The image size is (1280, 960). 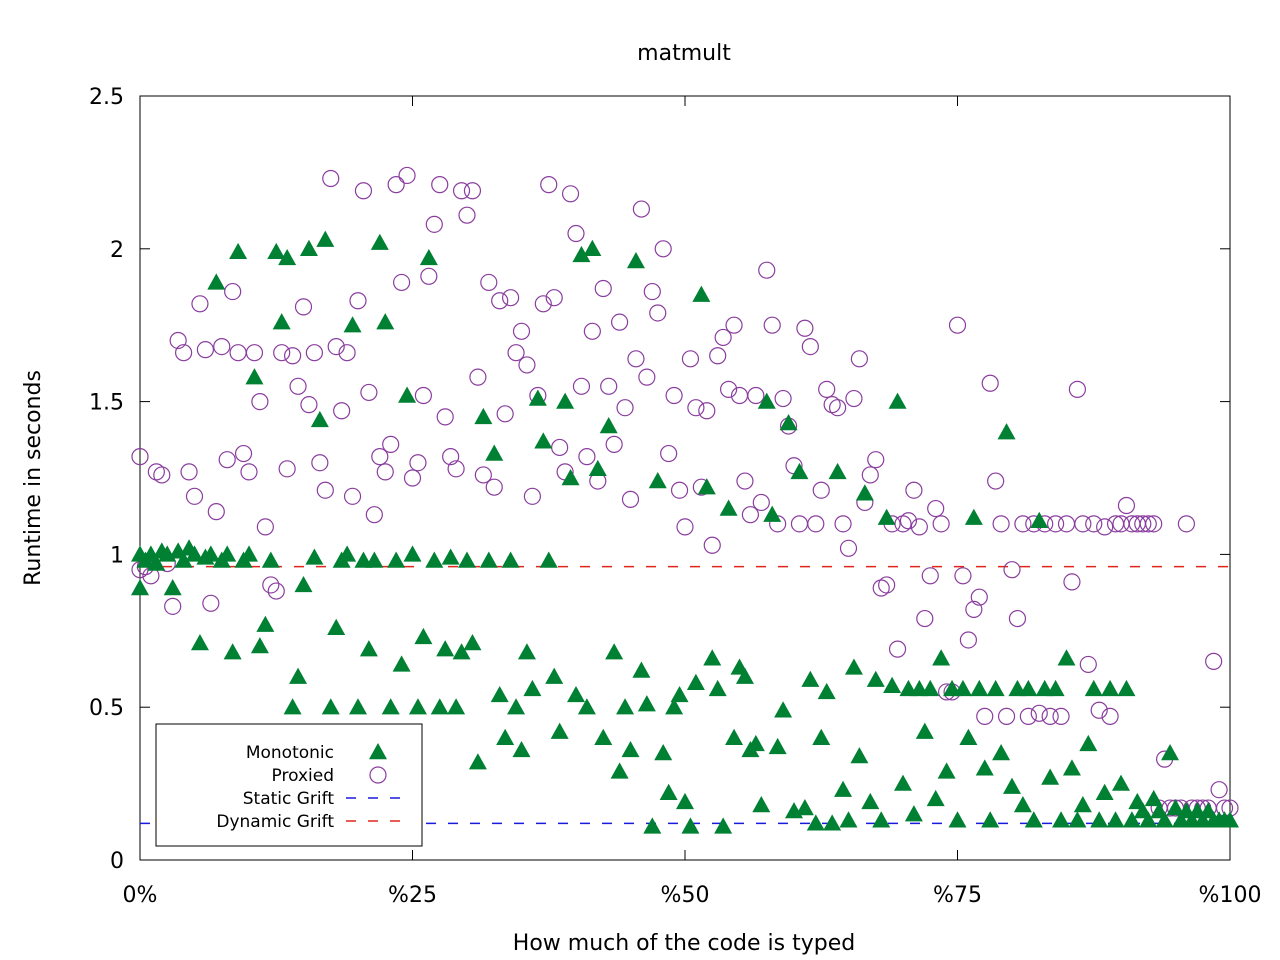 I want to click on legend-monotonic-marker, so click(x=378, y=751).